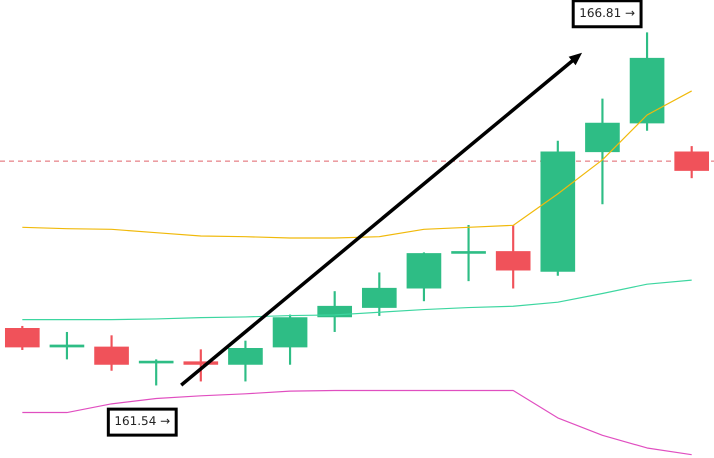 The height and width of the screenshot is (458, 714). What do you see at coordinates (607, 13) in the screenshot?
I see `annotation: 166.81 →` at bounding box center [607, 13].